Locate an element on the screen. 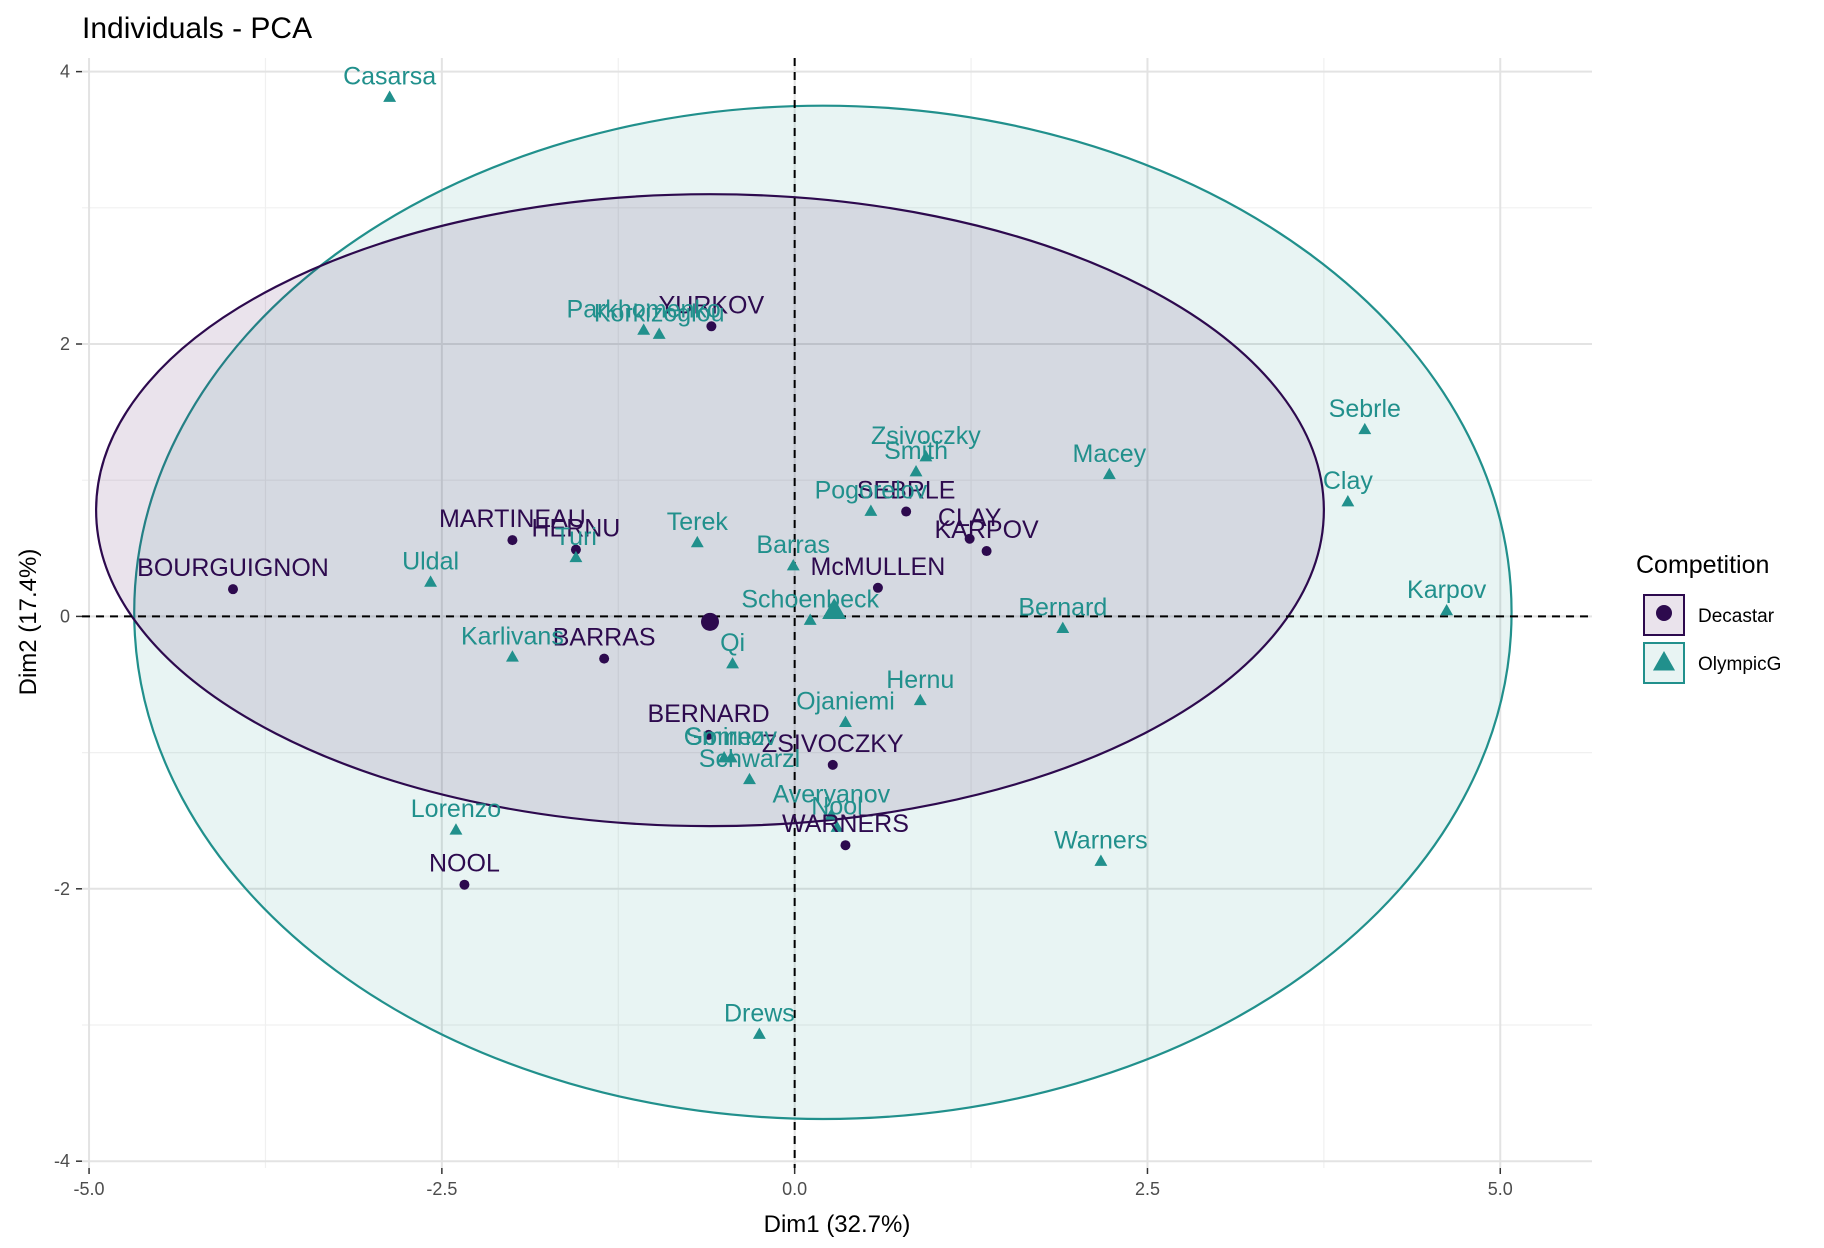 This screenshot has height=1248, width=1824. legend: Competition Decastar OlympicG is located at coordinates (1708, 617).